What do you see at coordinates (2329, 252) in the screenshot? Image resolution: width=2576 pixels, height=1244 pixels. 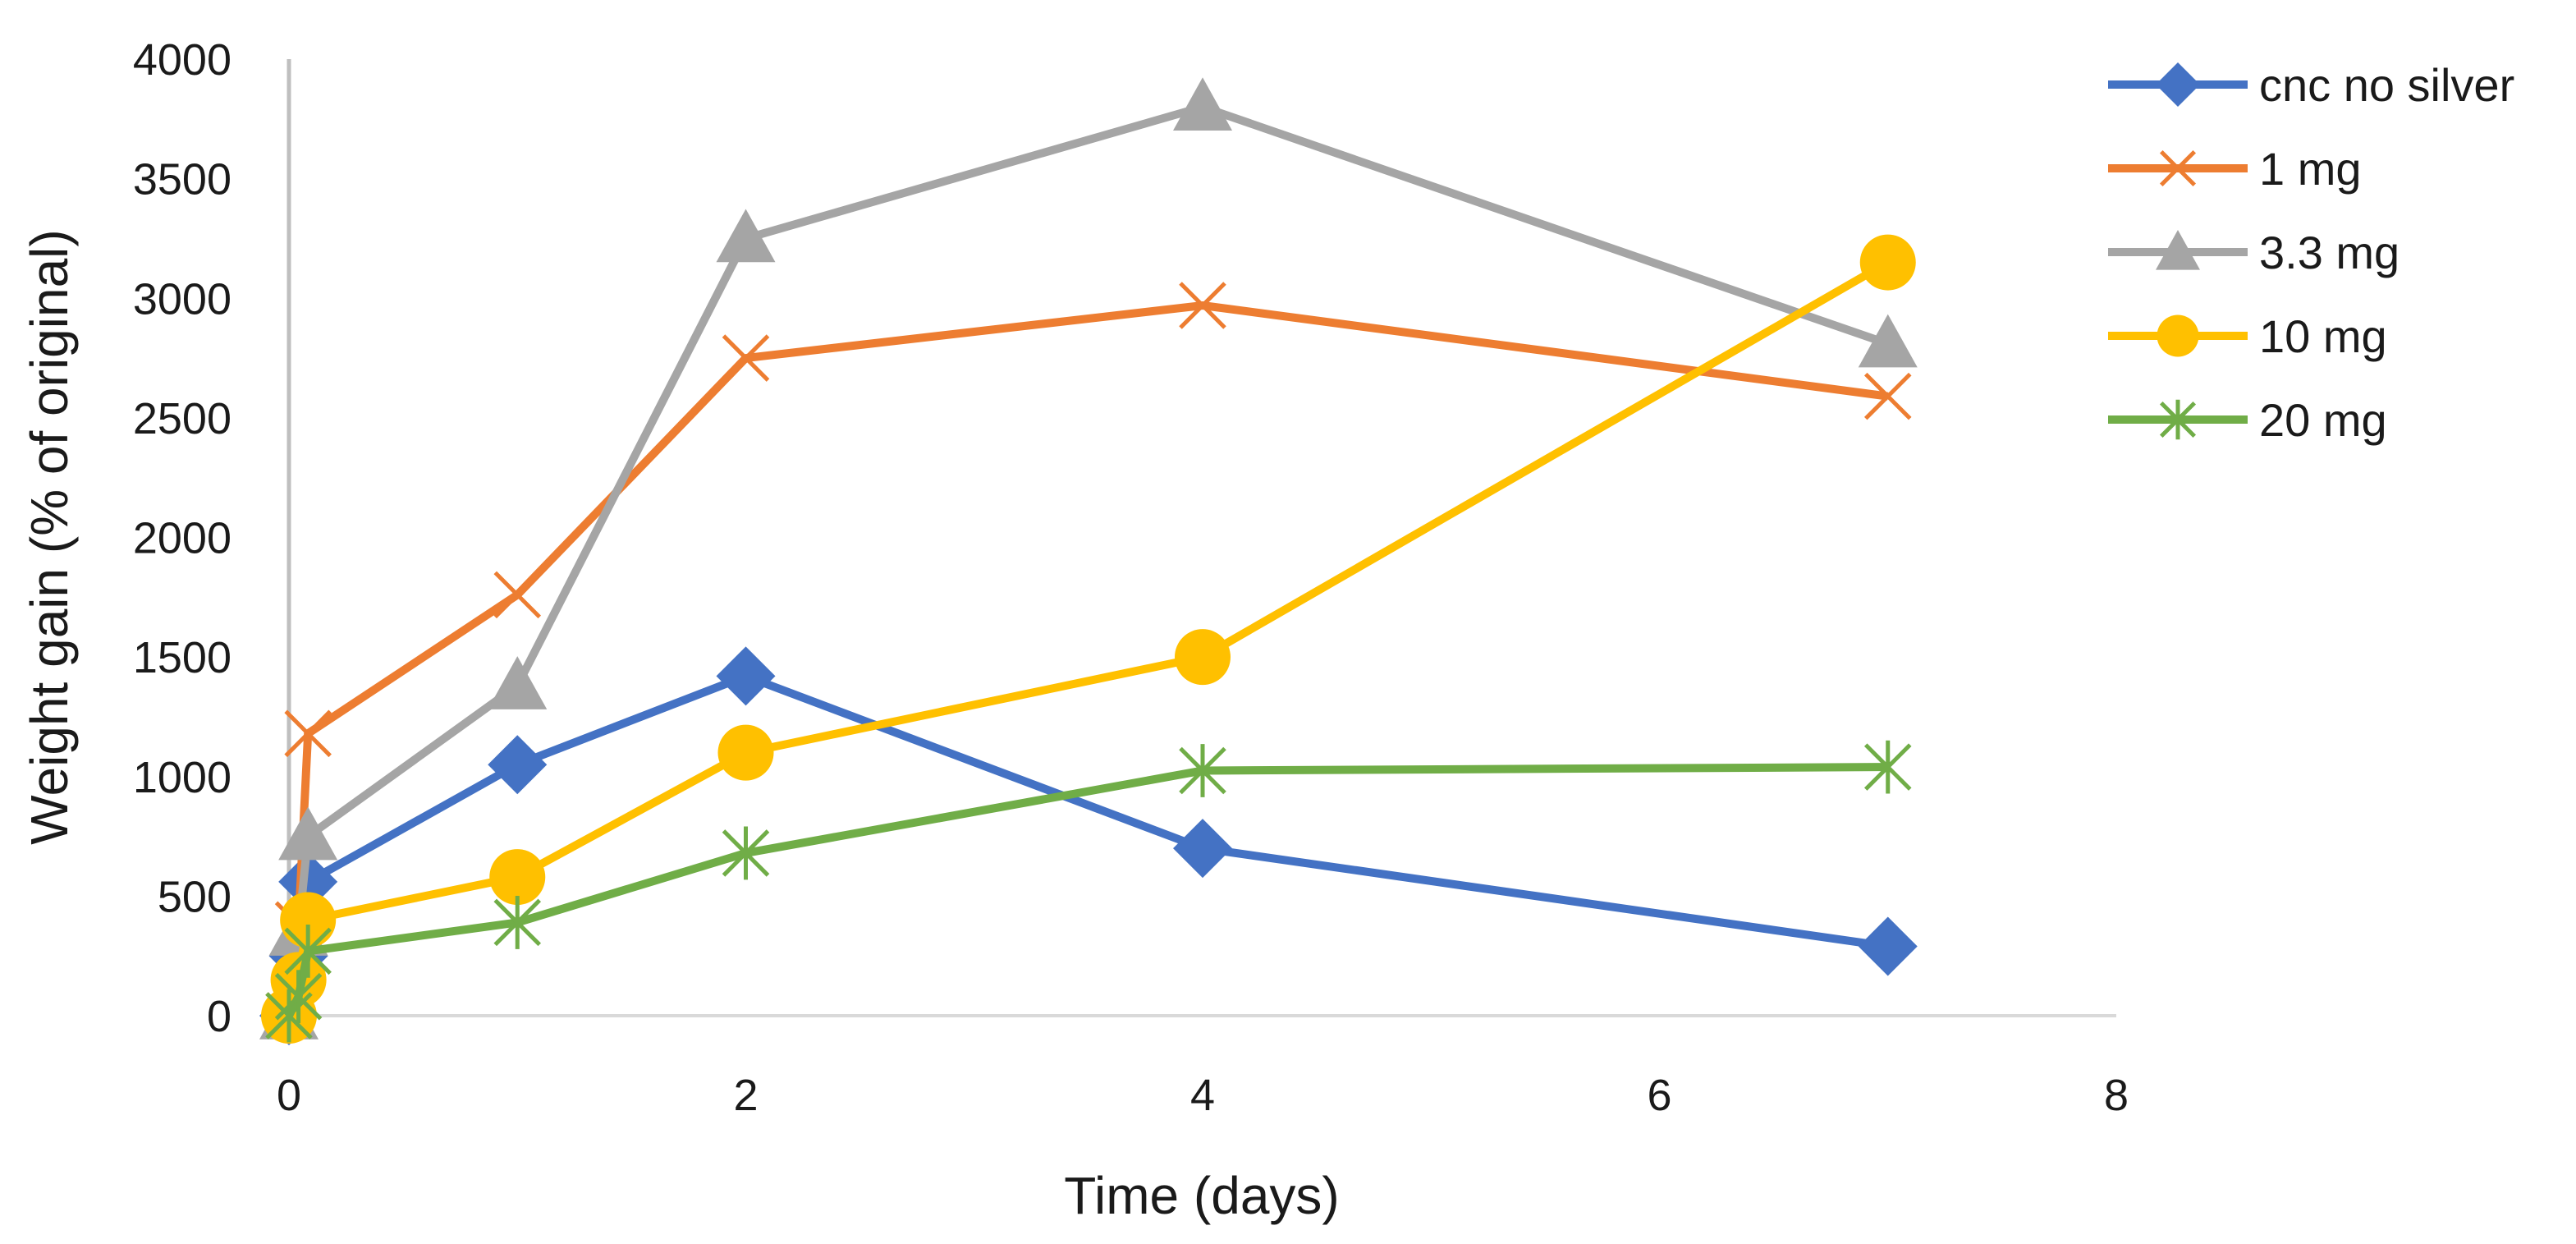 I see `legend-label: 3.3 mg` at bounding box center [2329, 252].